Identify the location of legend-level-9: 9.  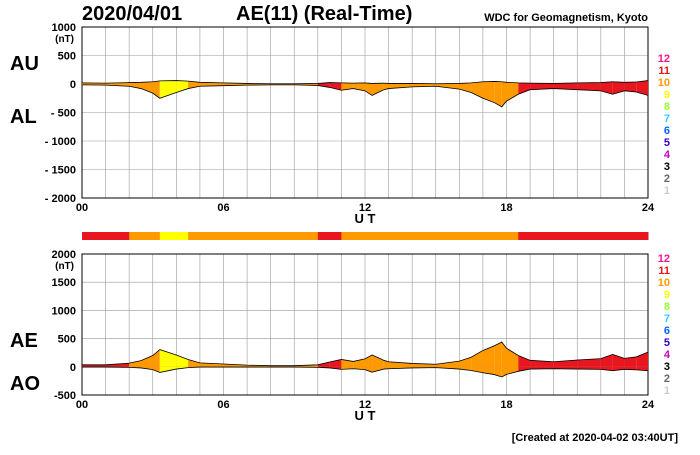
(667, 295).